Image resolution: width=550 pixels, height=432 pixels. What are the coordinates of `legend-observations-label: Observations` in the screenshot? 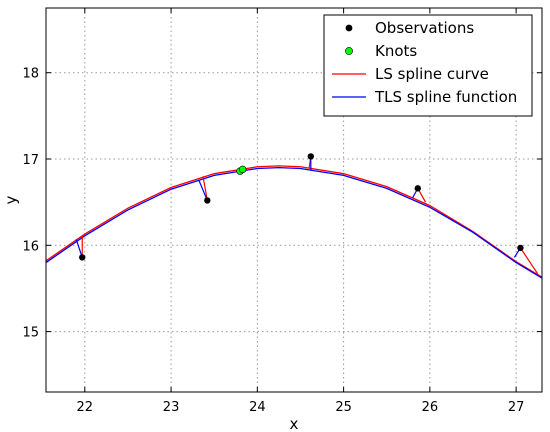 It's located at (424, 28).